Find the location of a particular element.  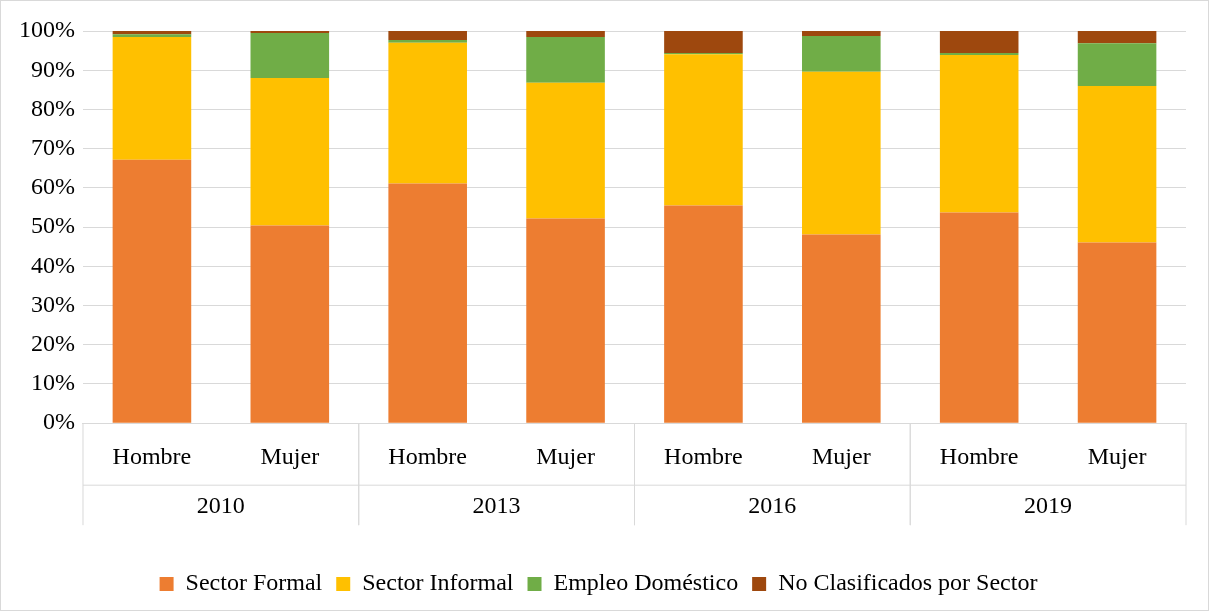

y-tick-label: 90% is located at coordinates (52, 68).